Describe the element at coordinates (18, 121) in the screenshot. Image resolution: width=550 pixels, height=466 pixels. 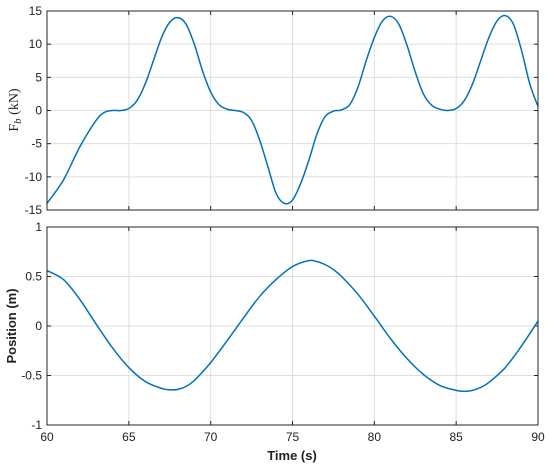
I see `force-y-axis-label-subscript: b` at that location.